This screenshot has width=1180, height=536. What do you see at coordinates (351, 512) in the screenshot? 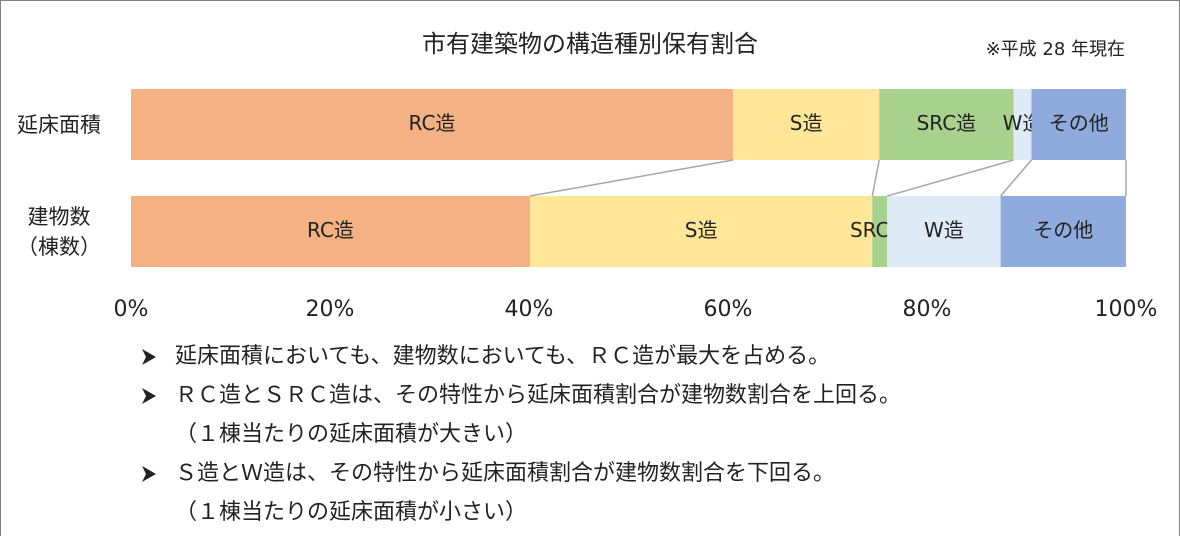
I see `note-sub: （１棟当たりの延床面積が小さい）` at bounding box center [351, 512].